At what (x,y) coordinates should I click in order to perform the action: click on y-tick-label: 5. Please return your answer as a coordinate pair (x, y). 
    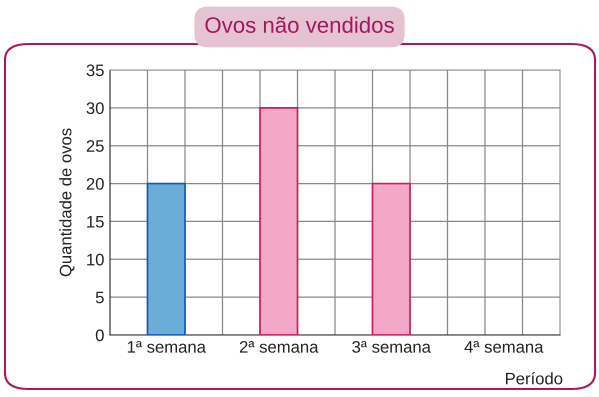
    Looking at the image, I should click on (100, 298).